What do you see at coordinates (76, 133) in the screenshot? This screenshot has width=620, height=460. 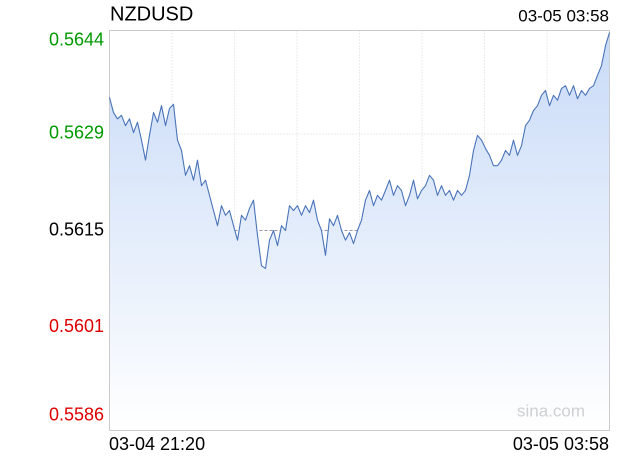 I see `y-tick-label: 0.5629` at bounding box center [76, 133].